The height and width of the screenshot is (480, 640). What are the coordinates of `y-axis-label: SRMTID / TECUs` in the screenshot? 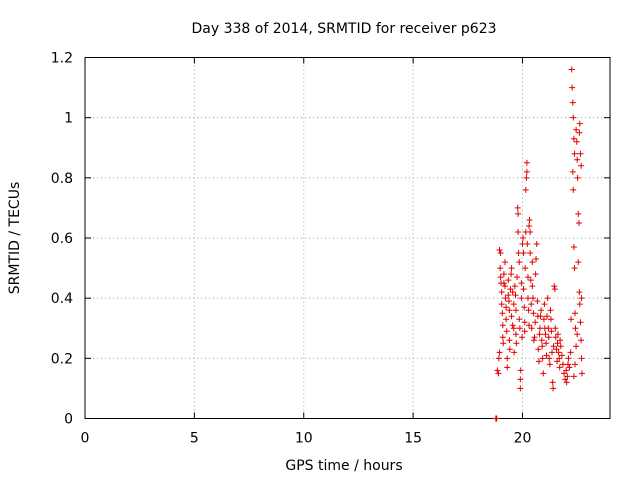 It's located at (15, 238).